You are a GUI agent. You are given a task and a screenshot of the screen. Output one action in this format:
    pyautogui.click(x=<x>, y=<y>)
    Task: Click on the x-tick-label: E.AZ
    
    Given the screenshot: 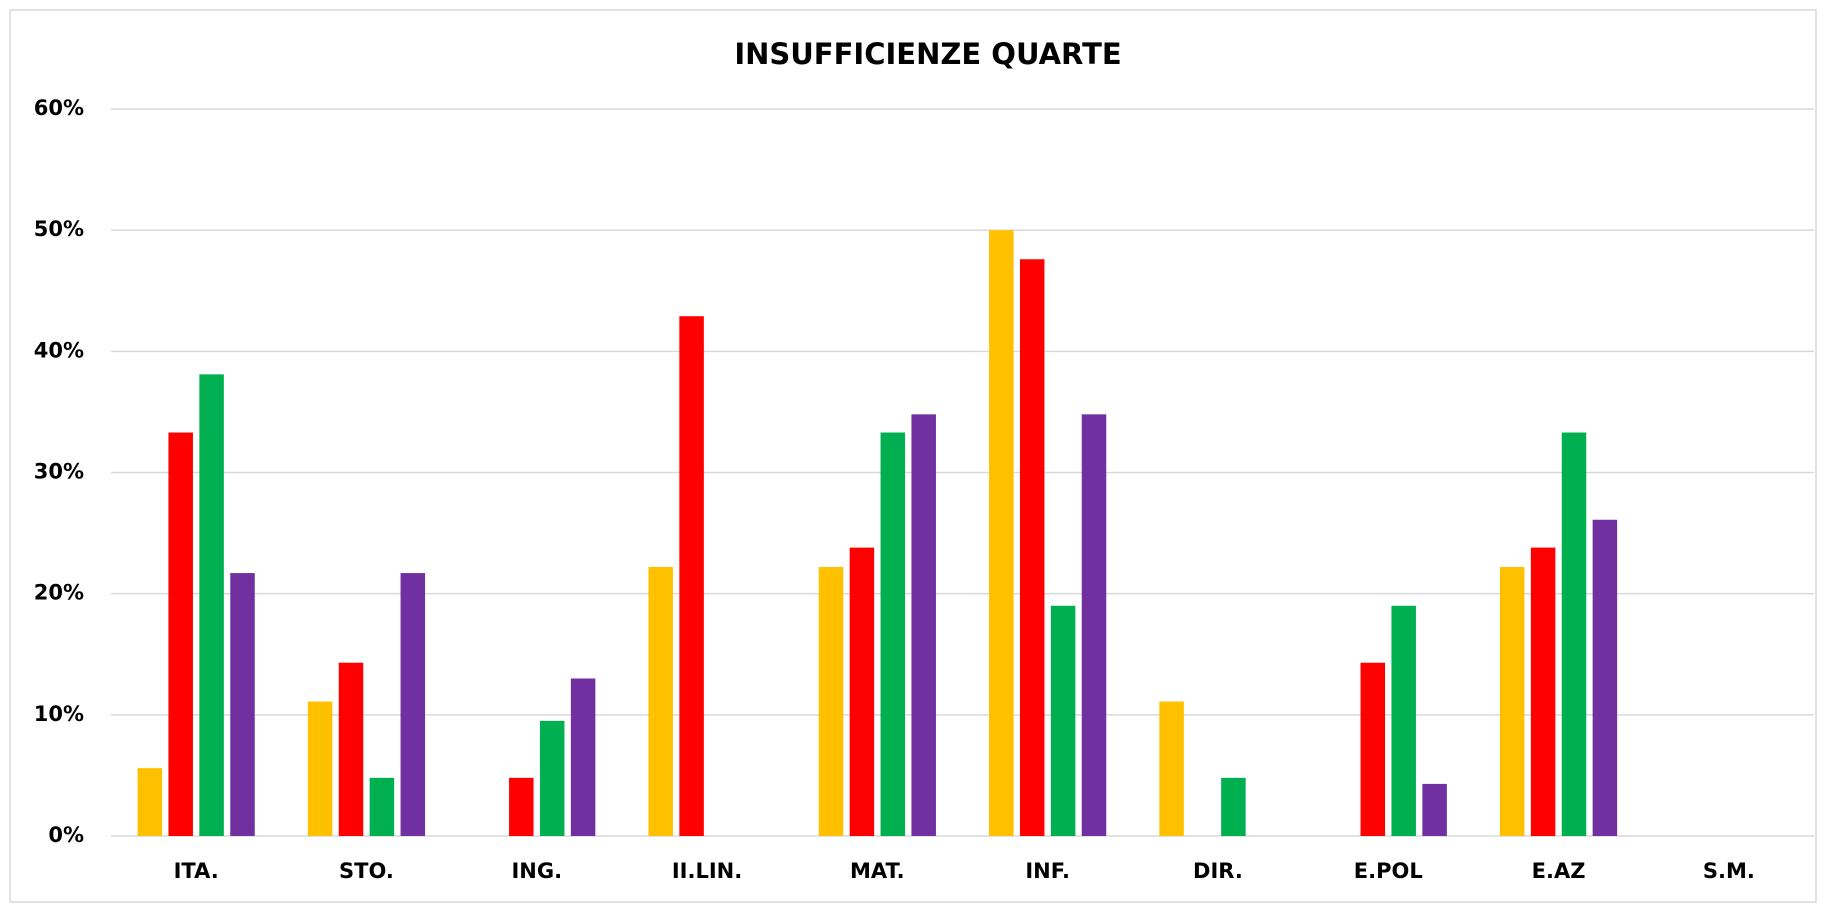 What is the action you would take?
    pyautogui.click(x=1559, y=871)
    